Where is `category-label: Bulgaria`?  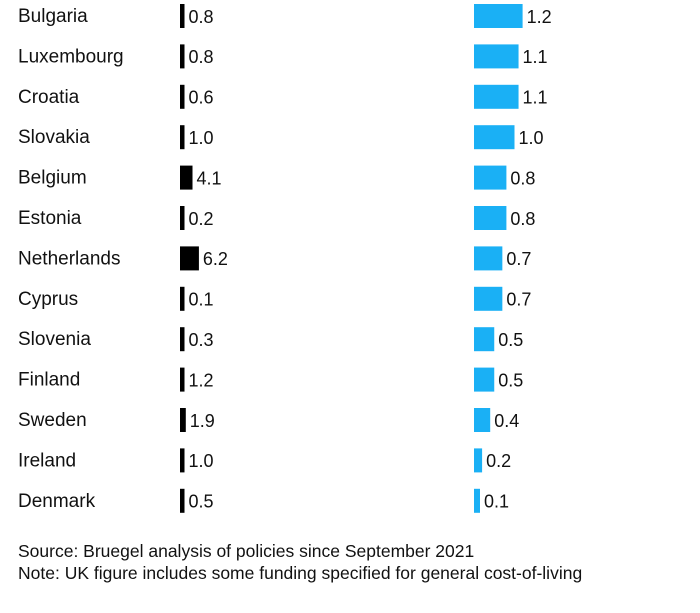
category-label: Bulgaria is located at coordinates (53, 16).